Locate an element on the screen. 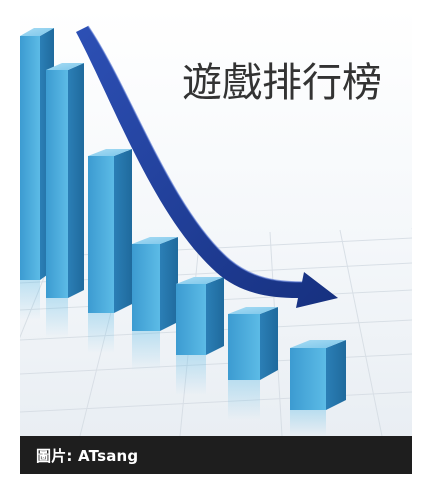 The width and height of the screenshot is (422, 481). headline-text: 遊戲排行榜 is located at coordinates (282, 83).